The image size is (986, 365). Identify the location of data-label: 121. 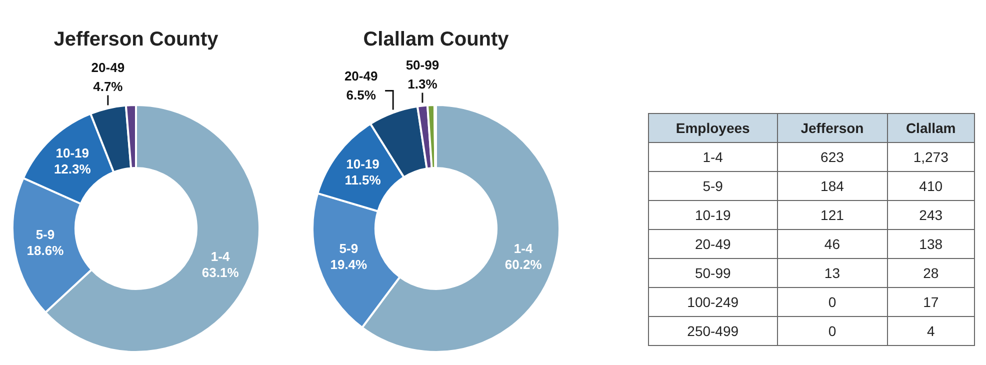
(832, 215).